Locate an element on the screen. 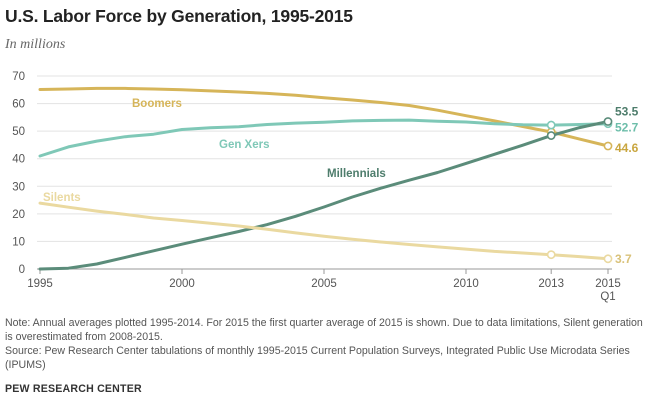 The image size is (655, 403). chart-subtitle: In millions is located at coordinates (35, 44).